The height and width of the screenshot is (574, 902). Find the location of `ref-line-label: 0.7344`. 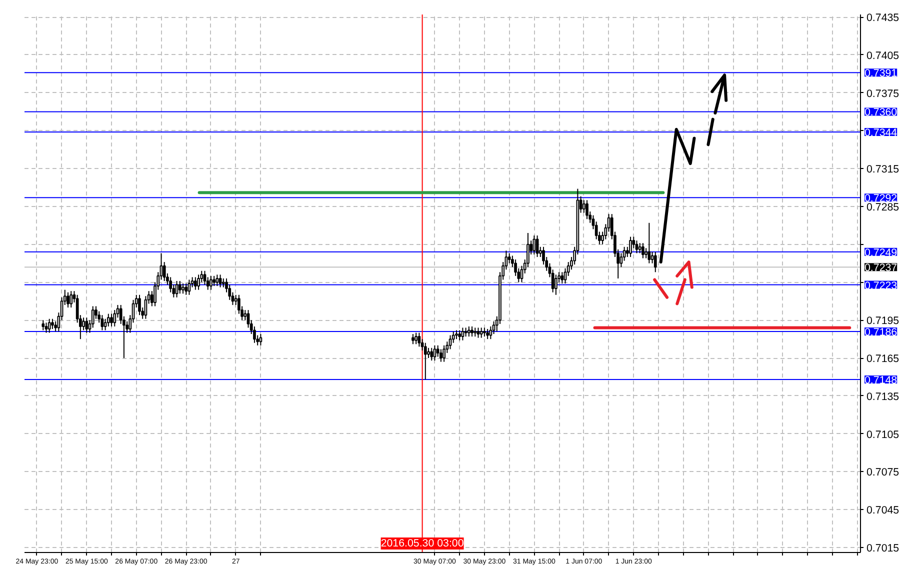

ref-line-label: 0.7344 is located at coordinates (881, 132).